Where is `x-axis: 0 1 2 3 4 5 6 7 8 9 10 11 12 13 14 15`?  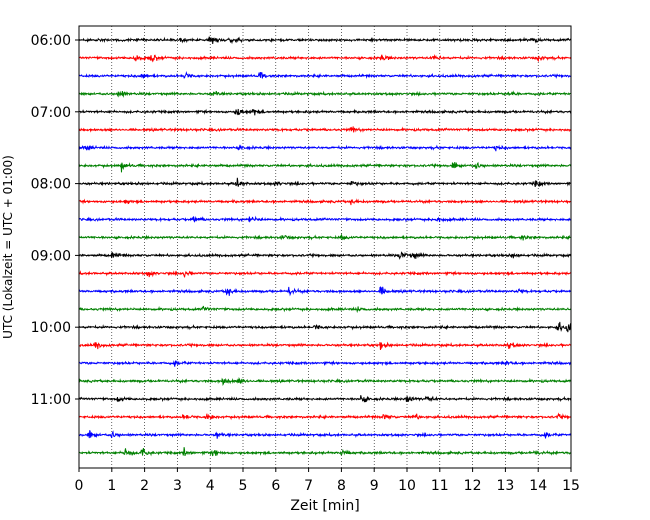 x-axis: 0 1 2 3 4 5 6 7 8 9 10 11 12 13 14 15 is located at coordinates (327, 481).